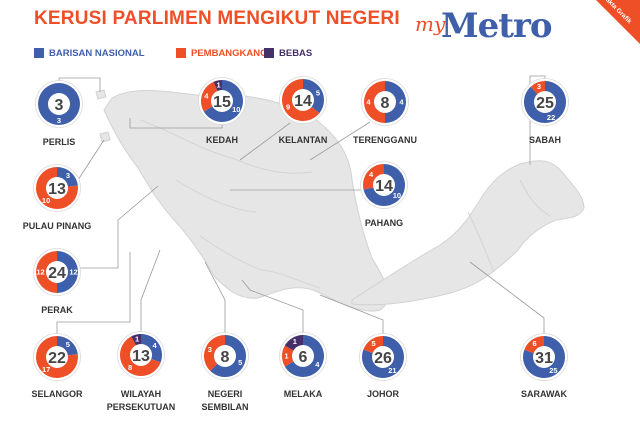  I want to click on logo-name: Metro, so click(497, 26).